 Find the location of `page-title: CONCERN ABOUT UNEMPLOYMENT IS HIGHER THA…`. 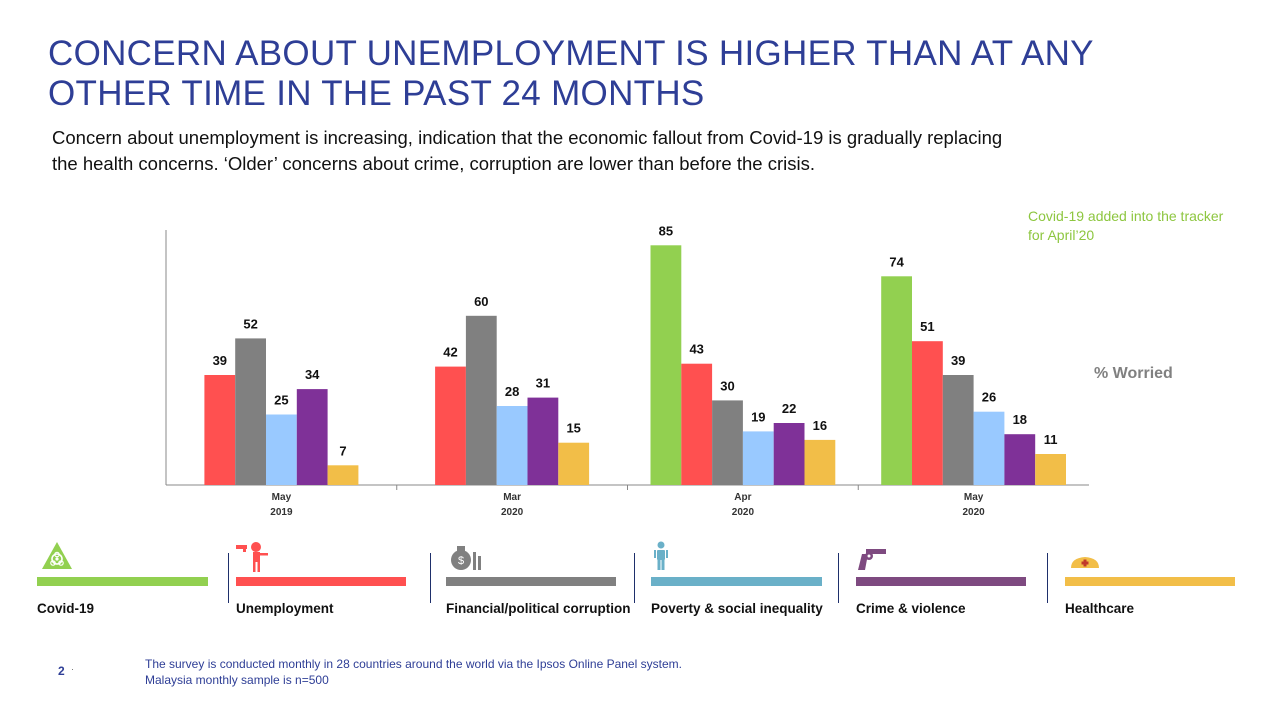

page-title: CONCERN ABOUT UNEMPLOYMENT IS HIGHER THA… is located at coordinates (648, 74).